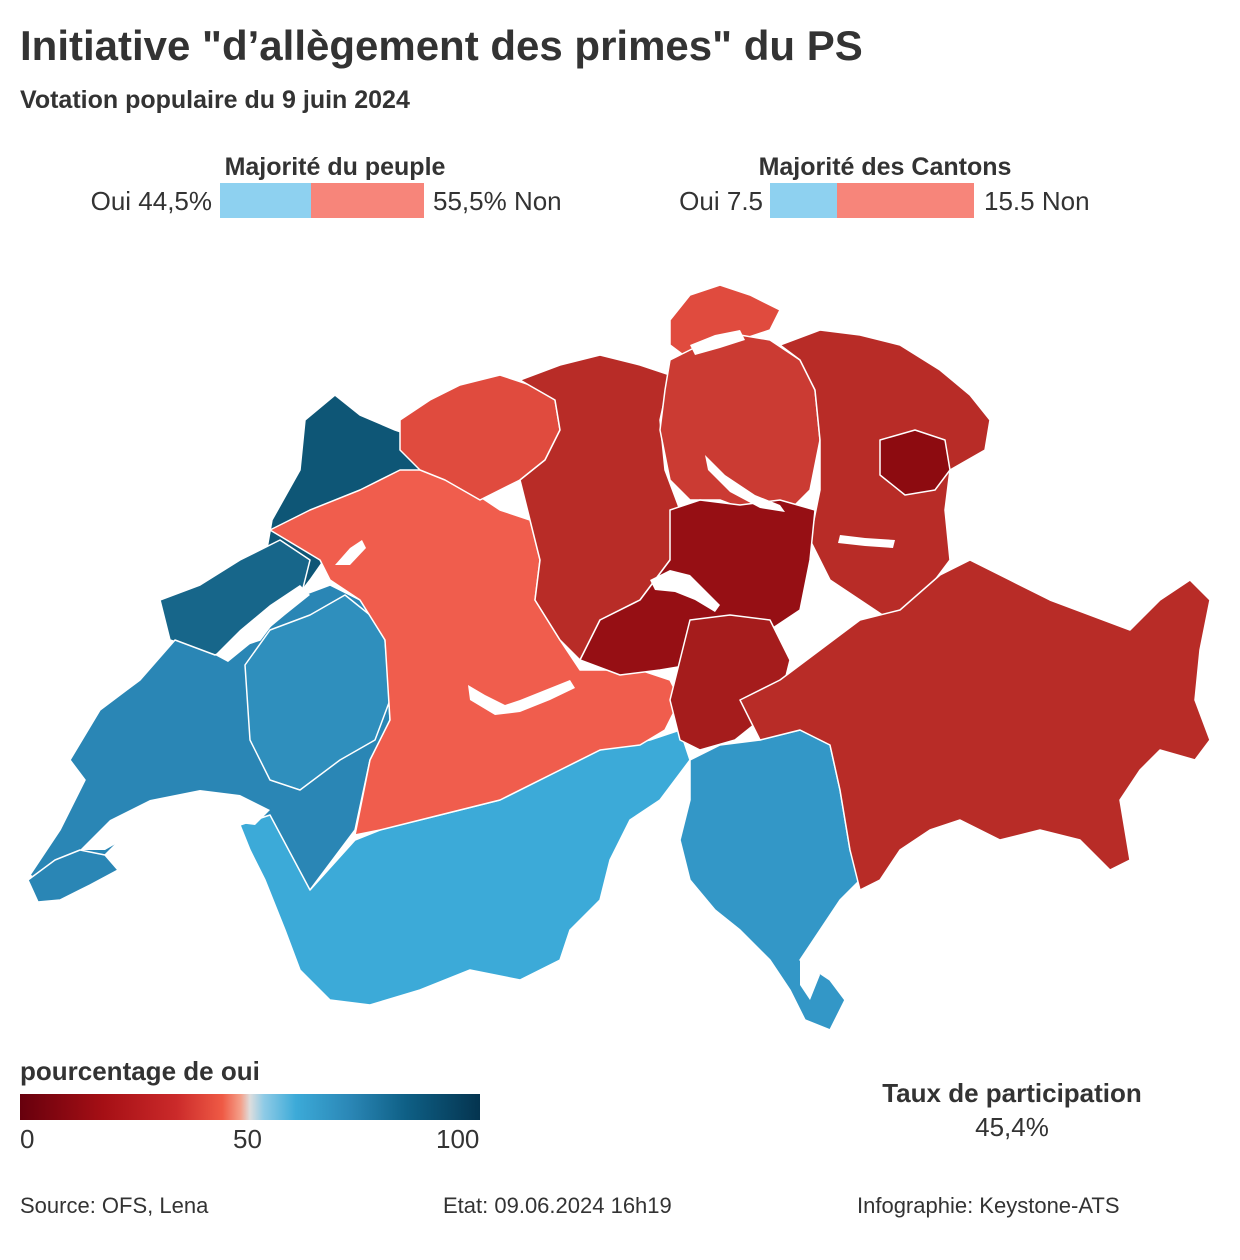  Describe the element at coordinates (458, 1139) in the screenshot. I see `legend-tick-100: 100` at that location.